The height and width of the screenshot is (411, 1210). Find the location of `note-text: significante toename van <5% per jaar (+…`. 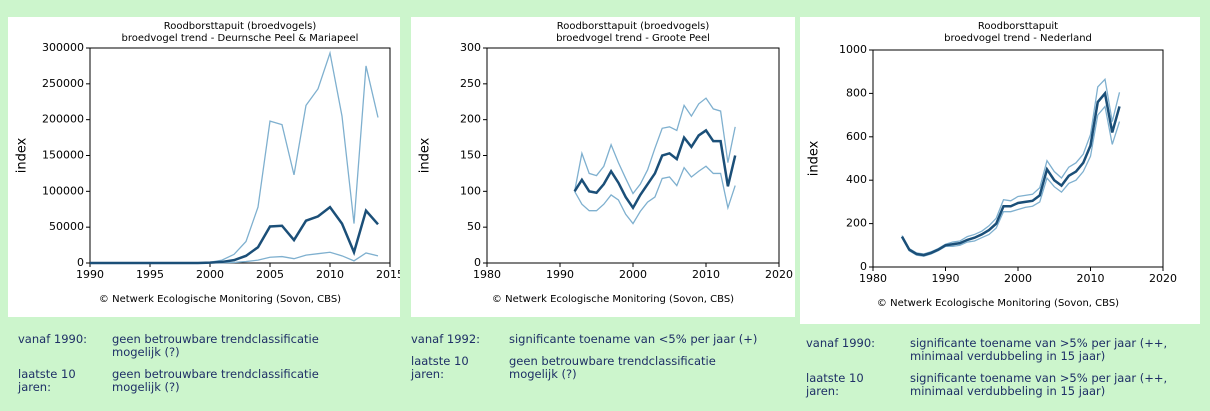

note-text: significante toename van <5% per jaar (+… is located at coordinates (633, 339).